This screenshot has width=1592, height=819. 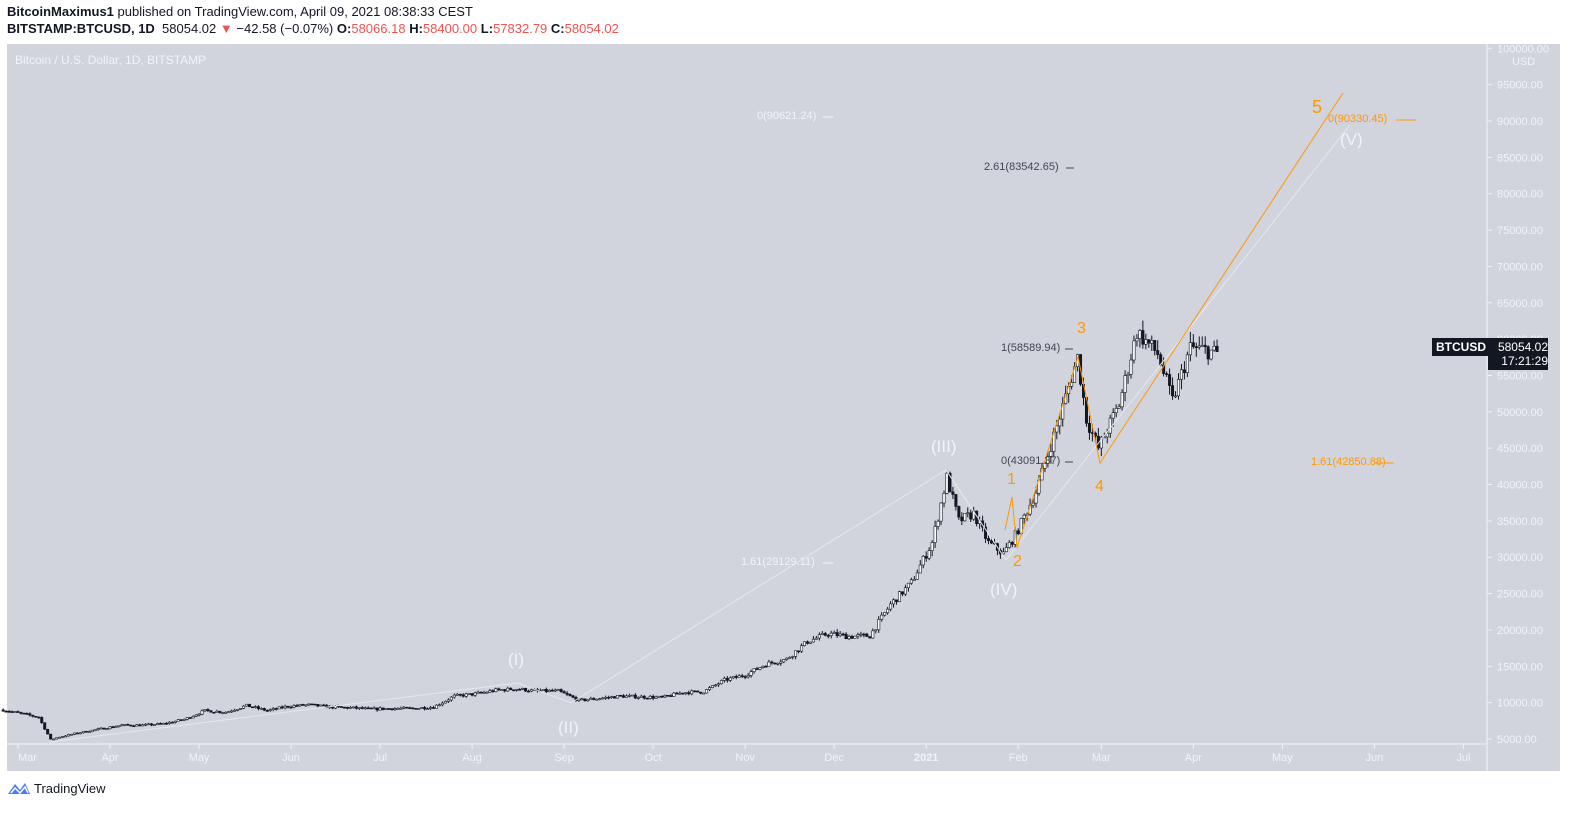 I want to click on wave-label: (I), so click(x=516, y=659).